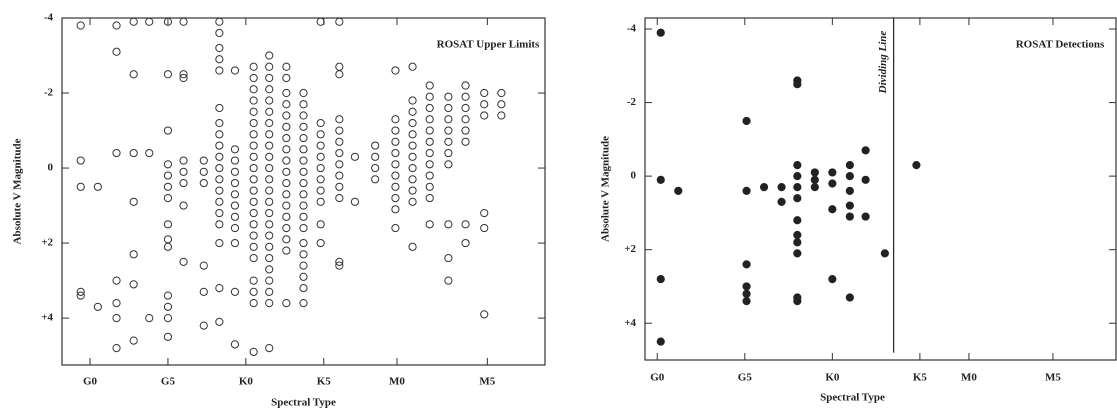  Describe the element at coordinates (630, 323) in the screenshot. I see `y-tick-label: +4` at that location.